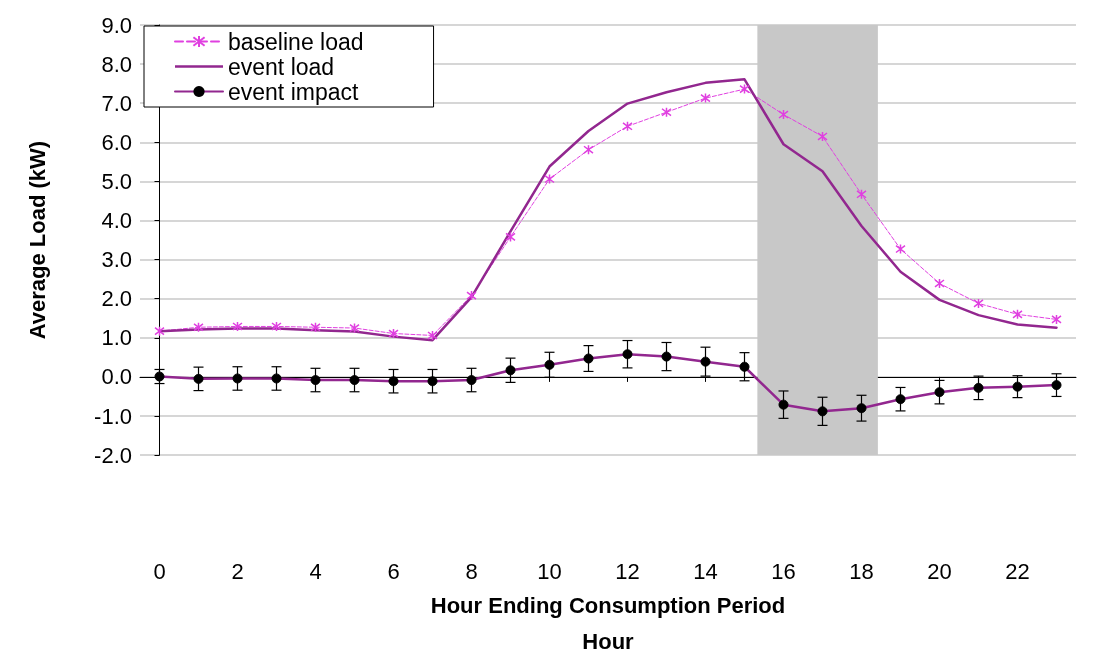 The width and height of the screenshot is (1096, 672). I want to click on y-tick-label: -2.0, so click(113, 455).